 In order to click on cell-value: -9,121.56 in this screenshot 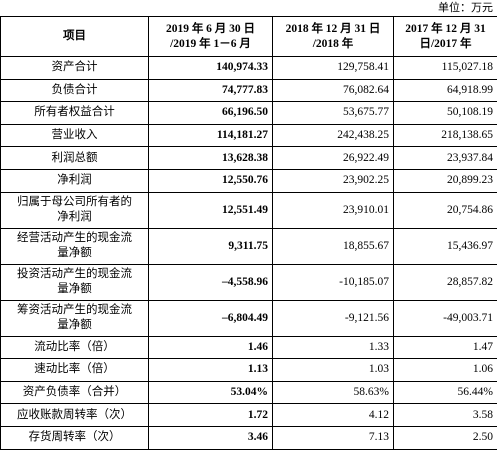, I will do `click(333, 318)`.